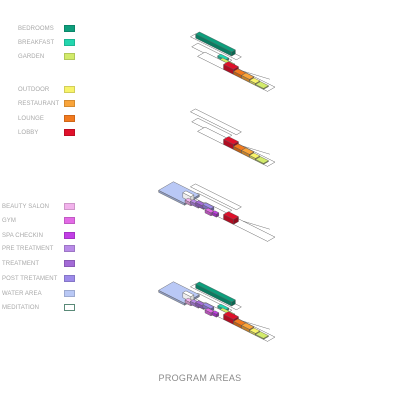 This screenshot has width=400, height=400. Describe the element at coordinates (45, 222) in the screenshot. I see `legend-item-gym: GYM` at that location.